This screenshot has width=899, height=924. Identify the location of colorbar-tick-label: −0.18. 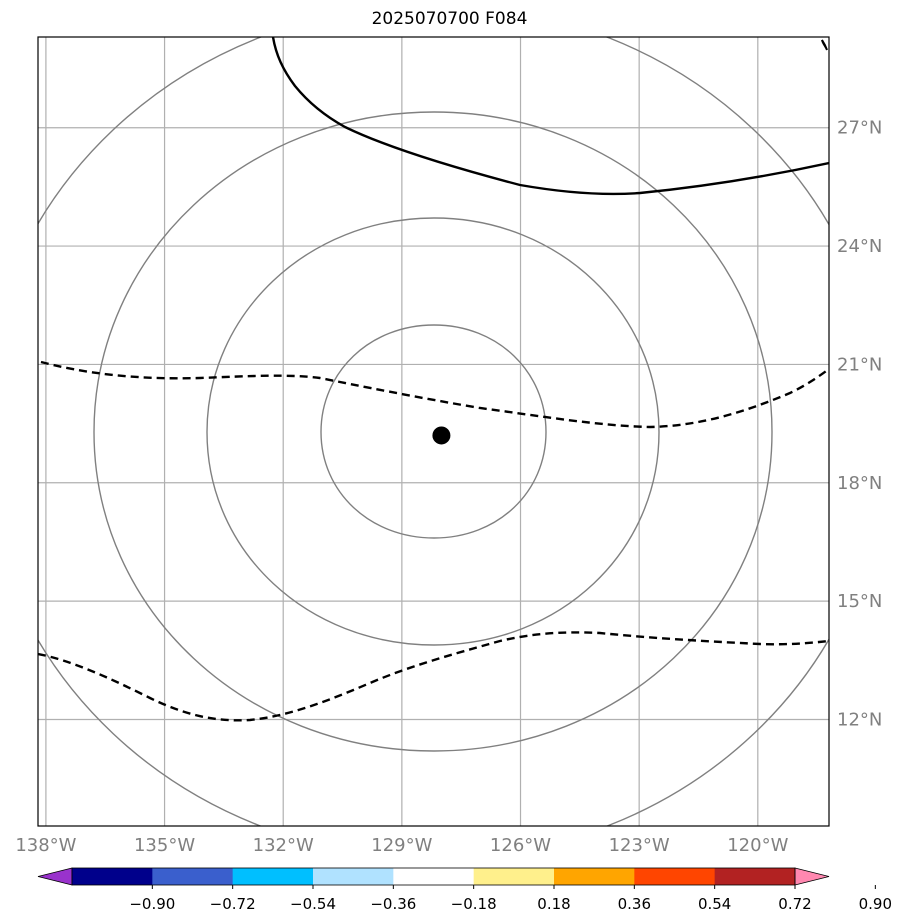
(474, 904).